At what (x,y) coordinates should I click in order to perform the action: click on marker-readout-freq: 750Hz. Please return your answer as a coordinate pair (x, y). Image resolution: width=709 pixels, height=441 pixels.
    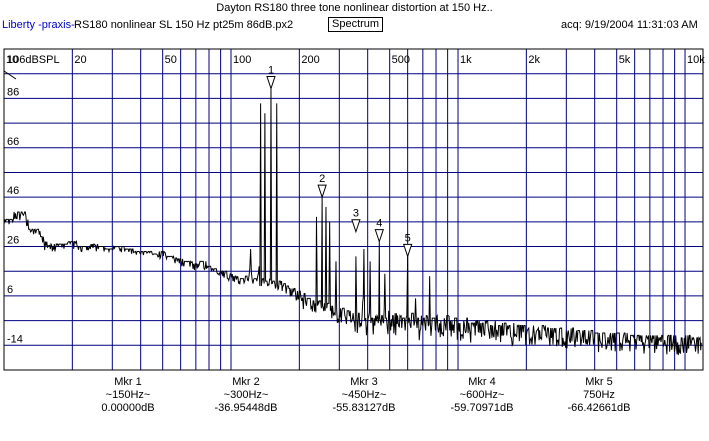
    Looking at the image, I should click on (599, 395).